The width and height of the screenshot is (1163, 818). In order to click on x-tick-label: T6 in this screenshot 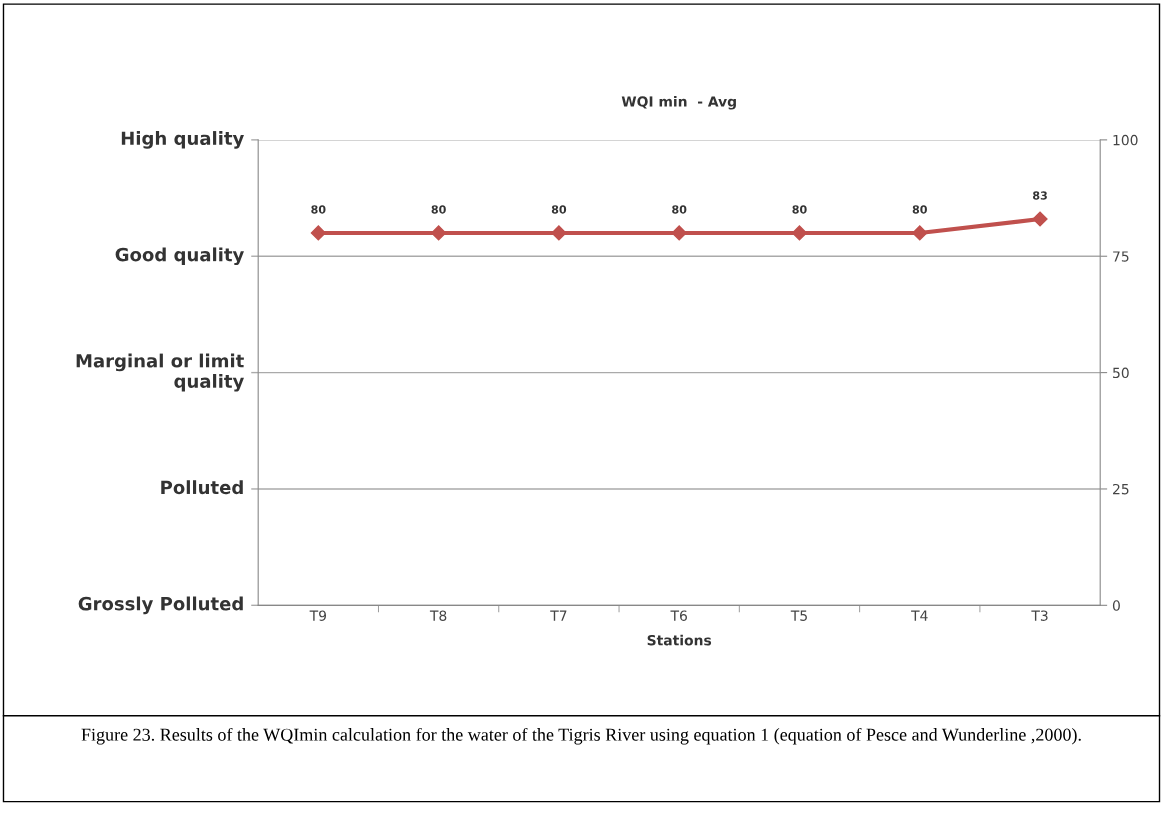, I will do `click(678, 615)`.